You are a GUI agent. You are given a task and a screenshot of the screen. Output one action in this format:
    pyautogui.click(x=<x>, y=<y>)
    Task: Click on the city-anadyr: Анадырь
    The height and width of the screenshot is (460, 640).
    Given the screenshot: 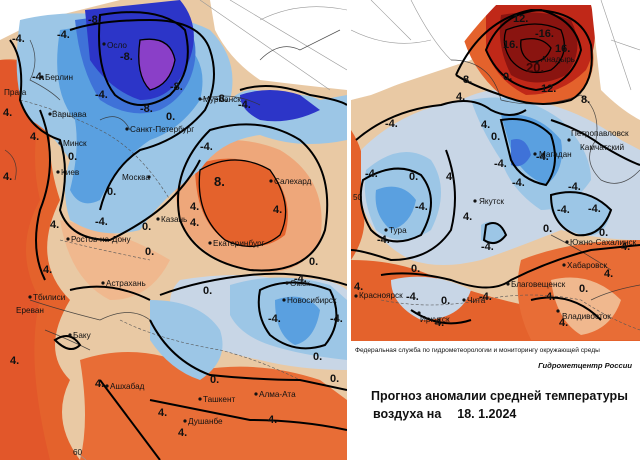 What is the action you would take?
    pyautogui.click(x=558, y=59)
    